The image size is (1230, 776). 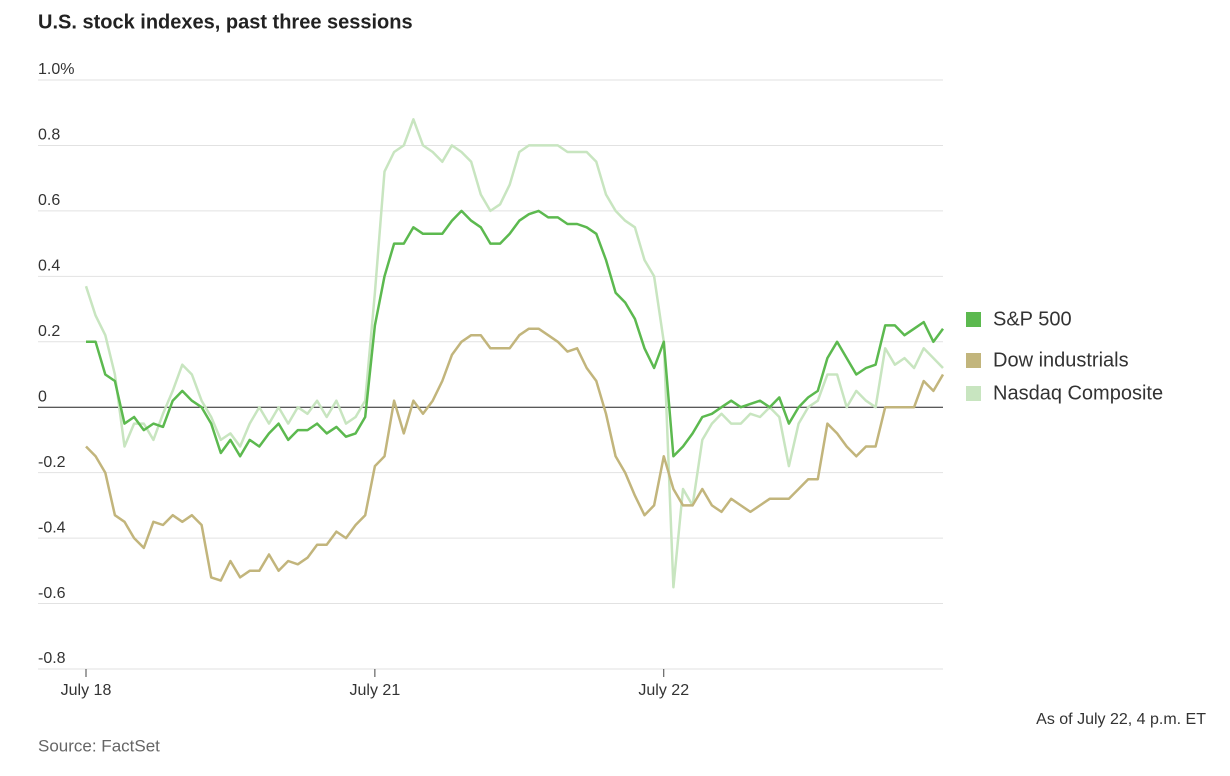 I want to click on x-tick-label: July 18, so click(x=86, y=690).